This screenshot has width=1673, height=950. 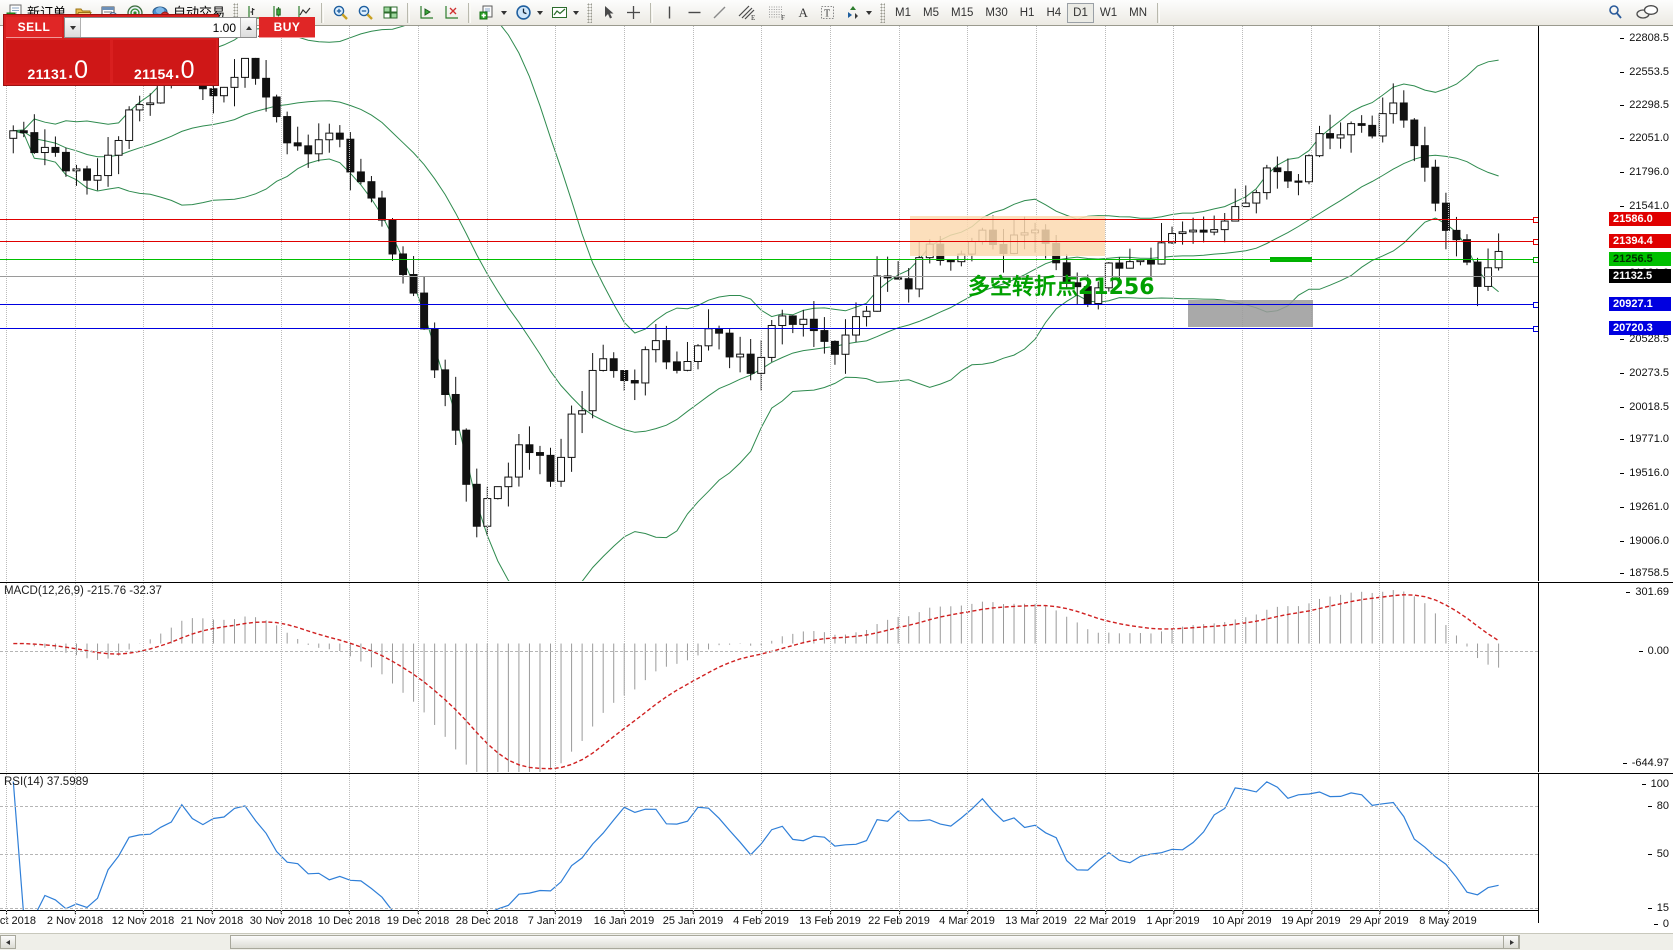 What do you see at coordinates (669, 13) in the screenshot?
I see `vertical-line-tool-button` at bounding box center [669, 13].